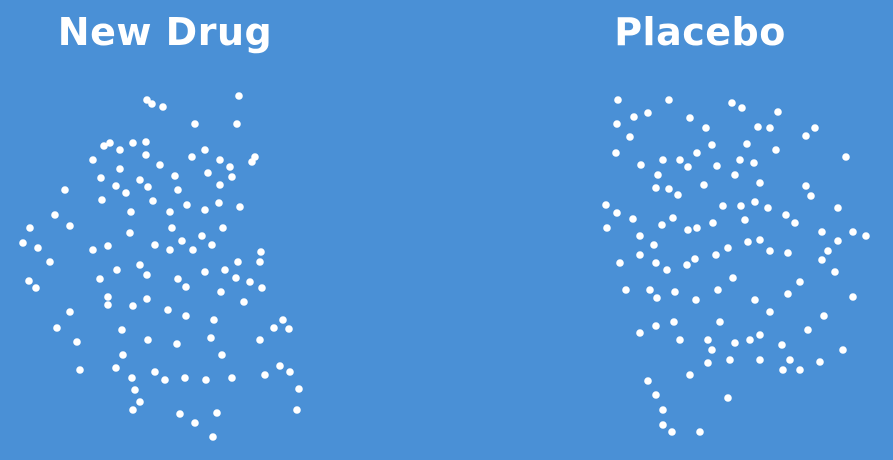 The height and width of the screenshot is (460, 893). Describe the element at coordinates (700, 32) in the screenshot. I see `placebo-title: Placebo` at that location.